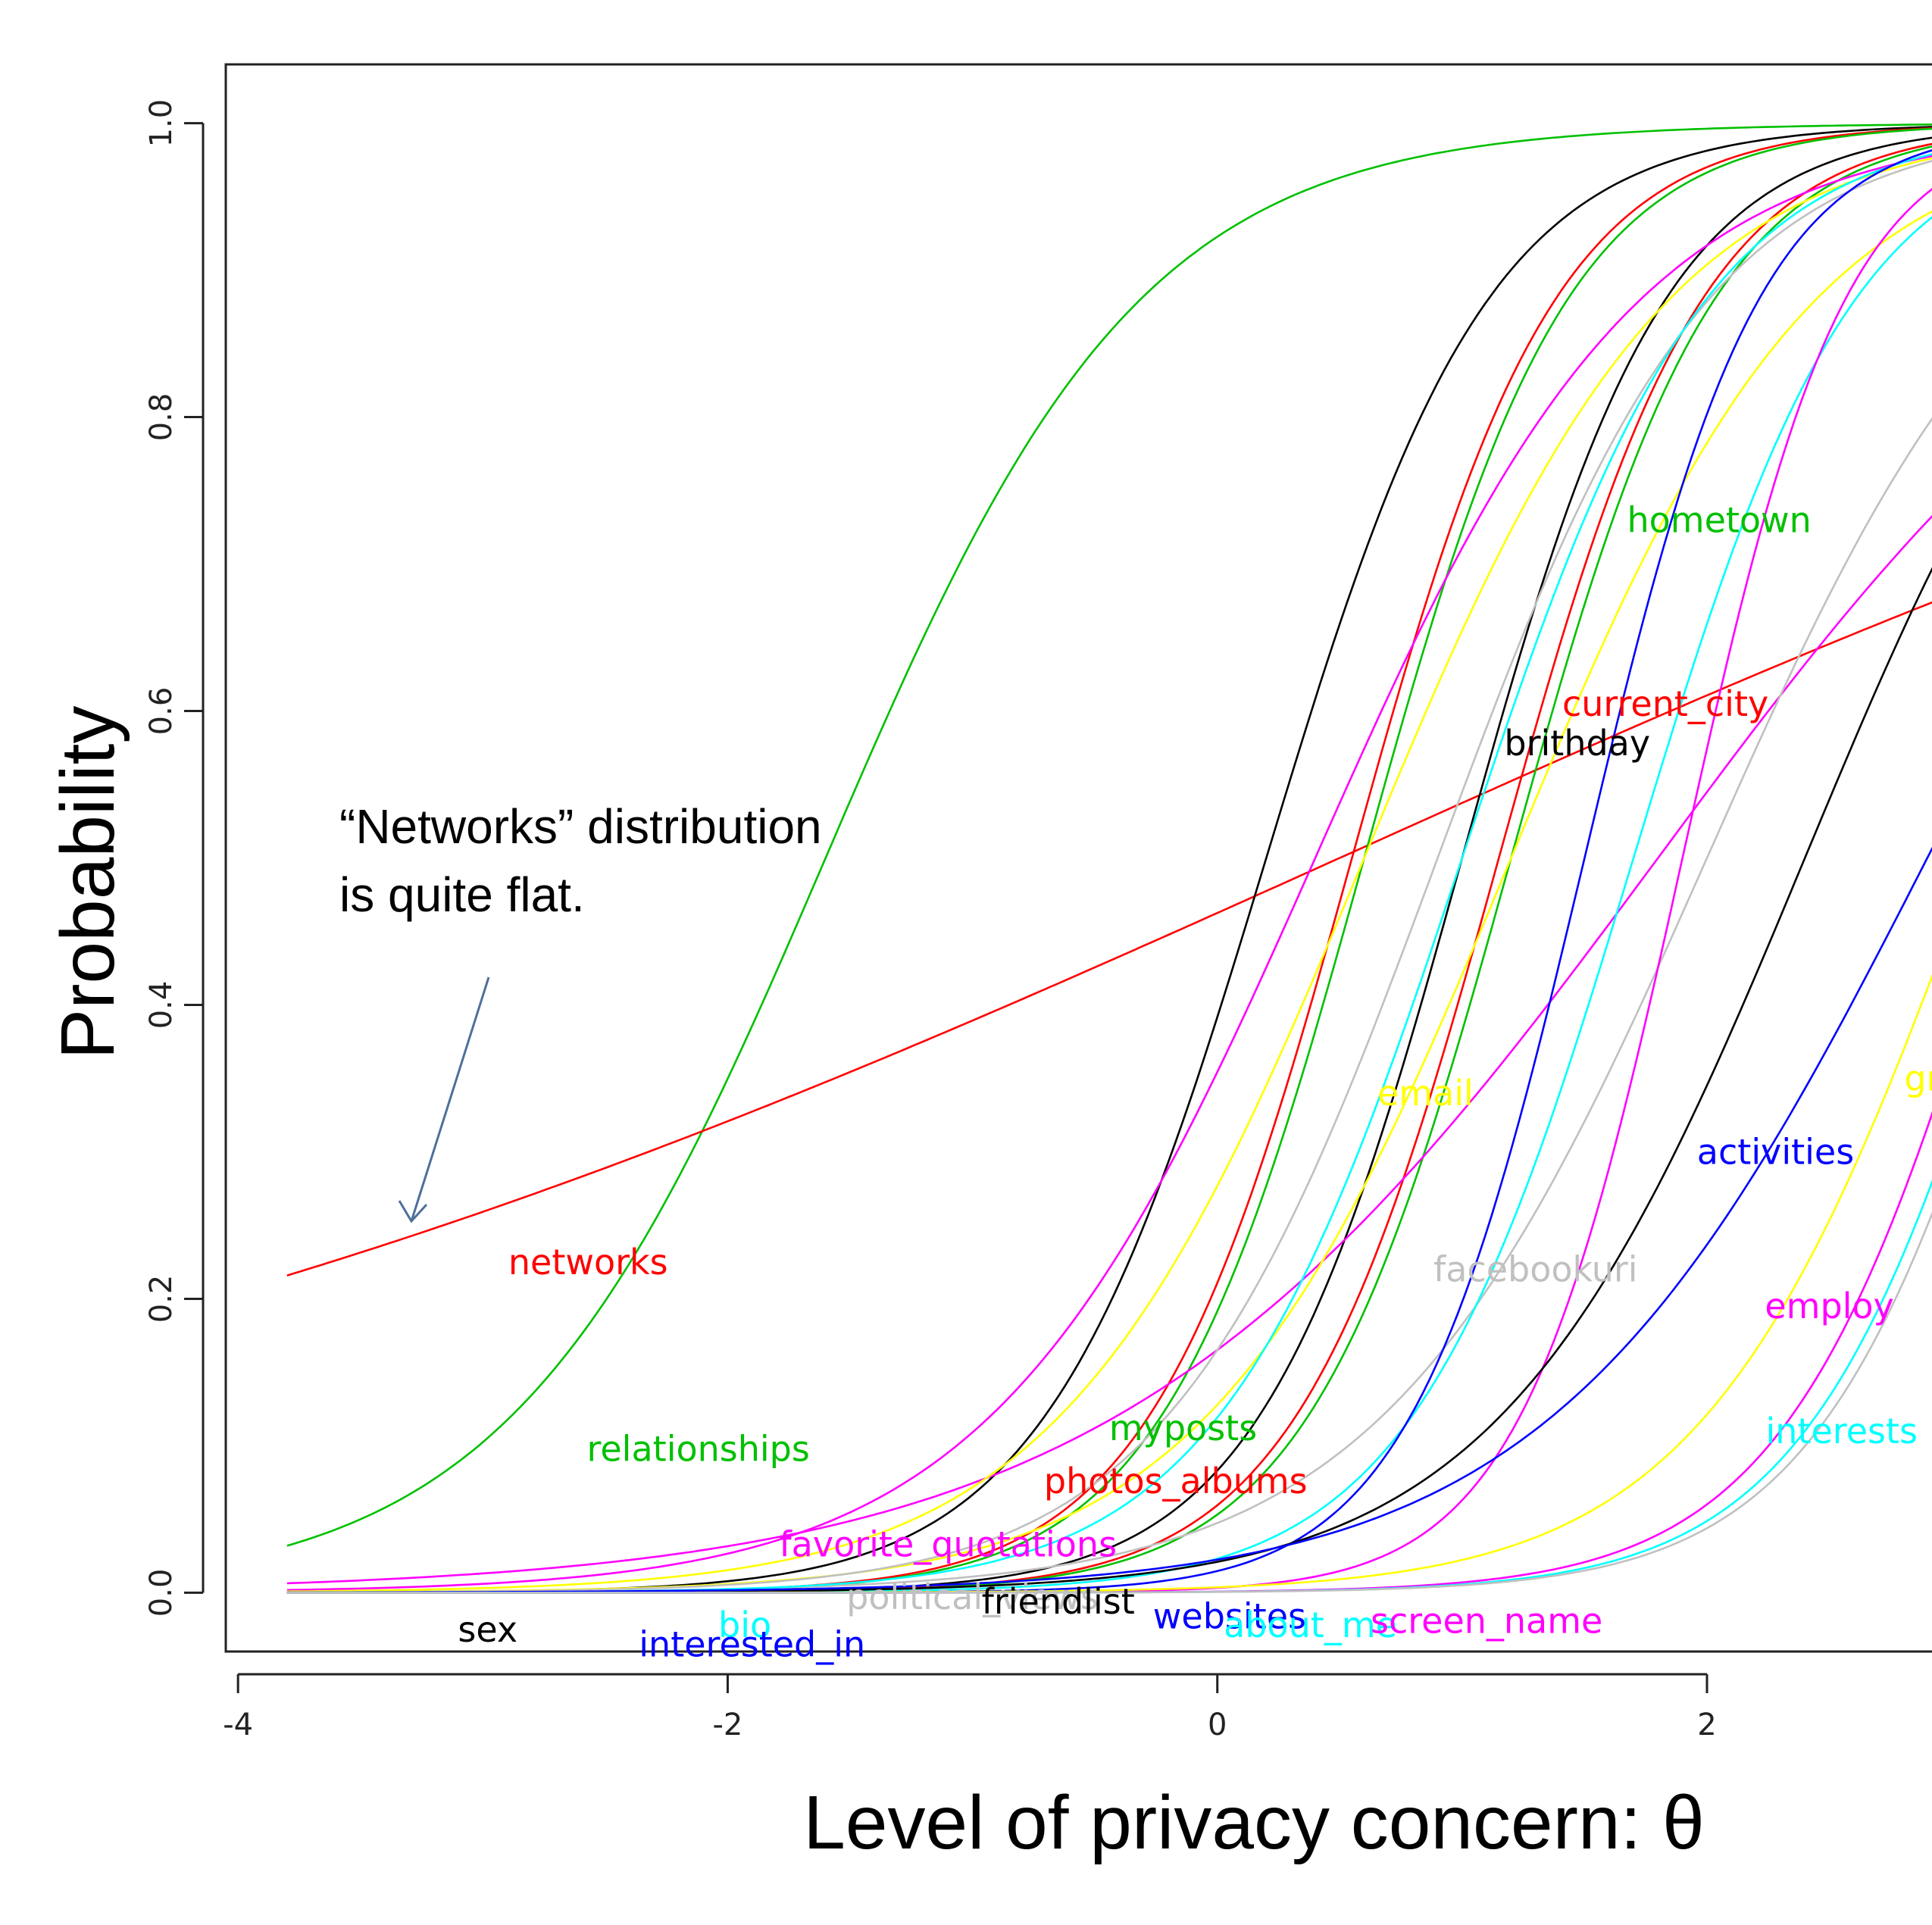  I want to click on y-axis-title: Probability, so click(87, 883).